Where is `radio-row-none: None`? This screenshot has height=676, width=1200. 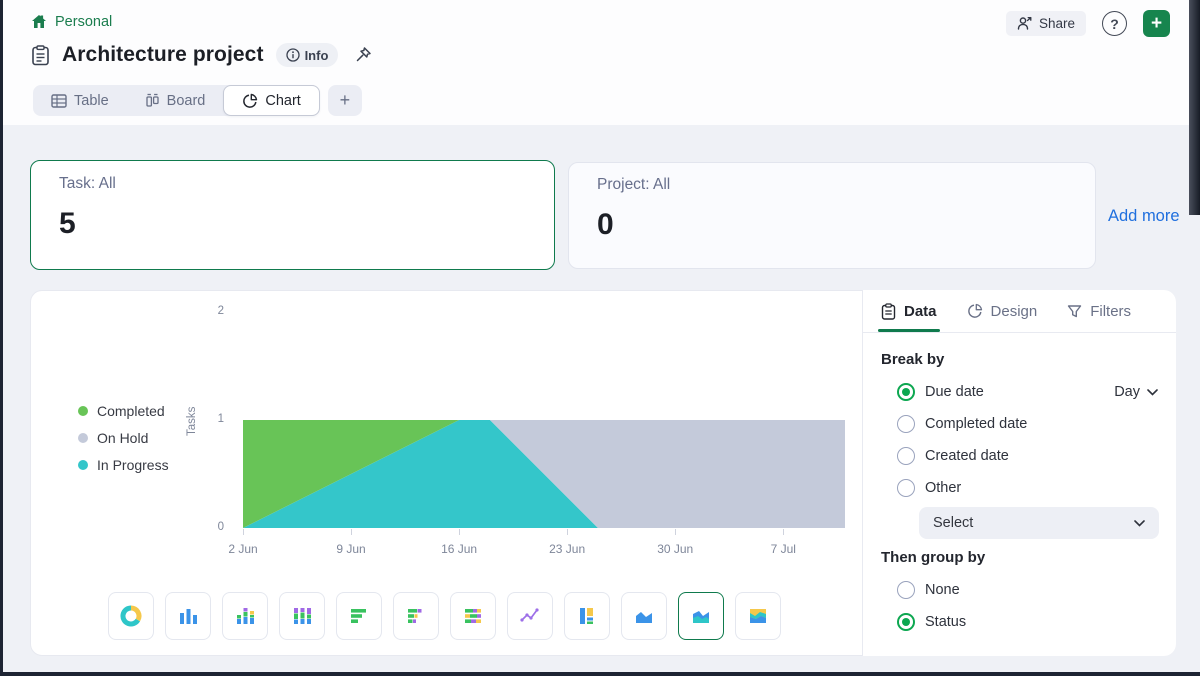 radio-row-none: None is located at coordinates (1019, 590).